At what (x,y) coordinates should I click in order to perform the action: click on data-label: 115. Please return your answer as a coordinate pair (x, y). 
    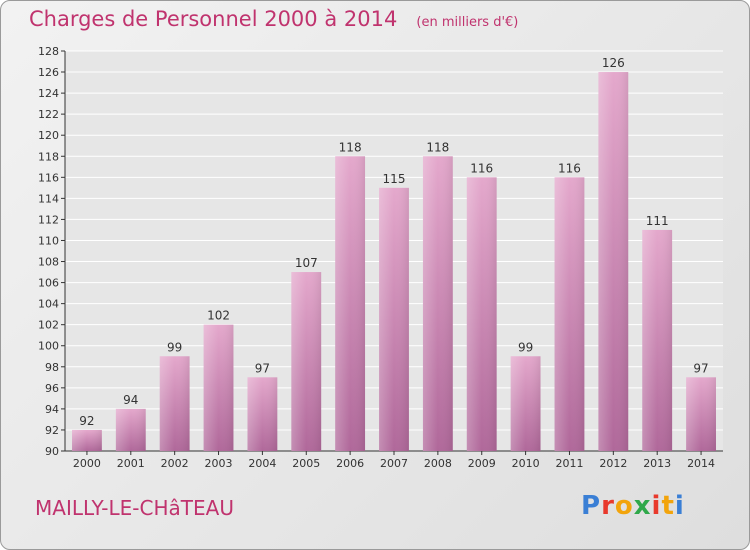
    Looking at the image, I should click on (394, 179).